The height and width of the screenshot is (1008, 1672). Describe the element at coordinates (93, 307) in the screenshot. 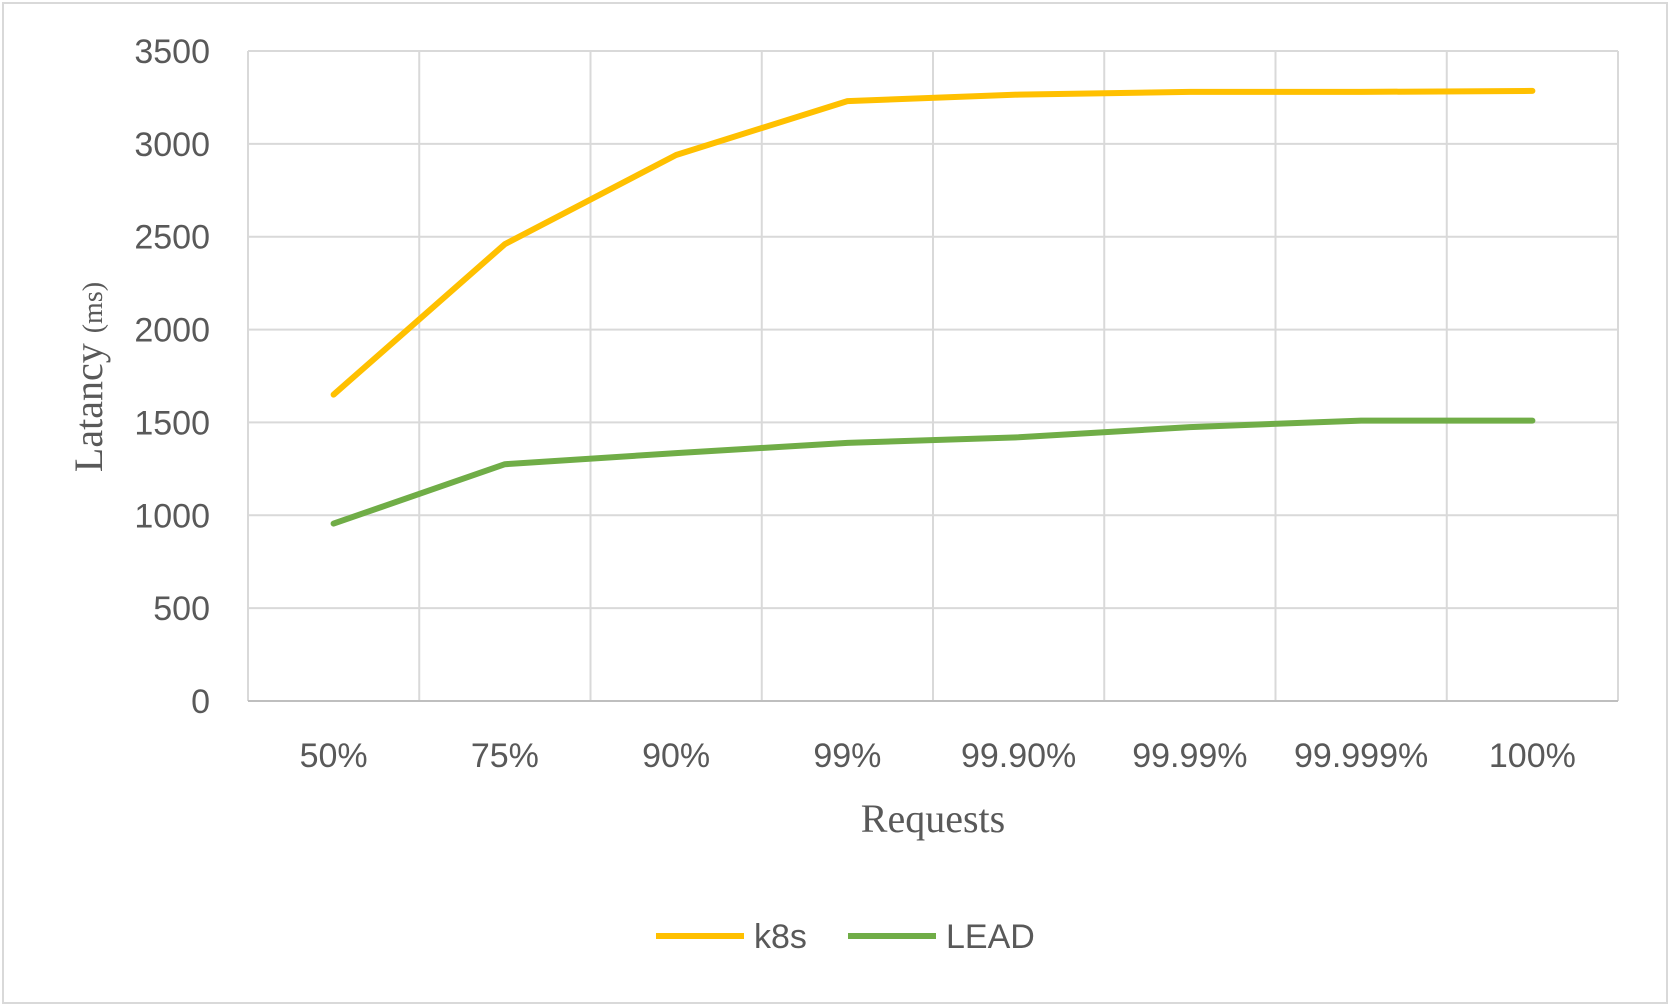

I see `y-axis-title-unit: (ms)` at that location.